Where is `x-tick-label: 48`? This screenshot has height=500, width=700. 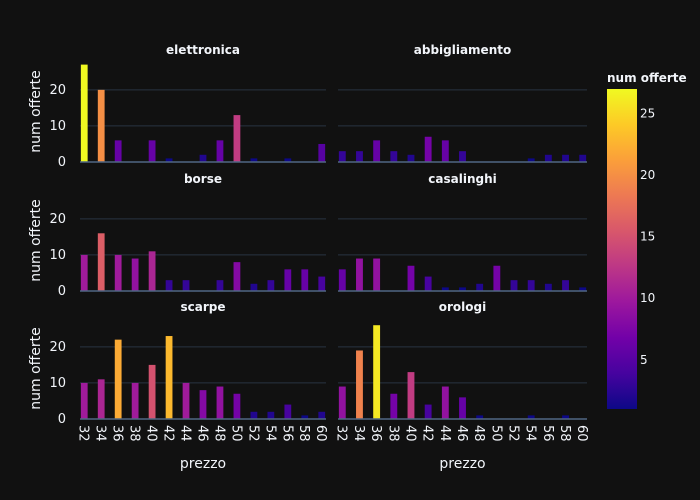 x-tick-label: 48 is located at coordinates (218, 433).